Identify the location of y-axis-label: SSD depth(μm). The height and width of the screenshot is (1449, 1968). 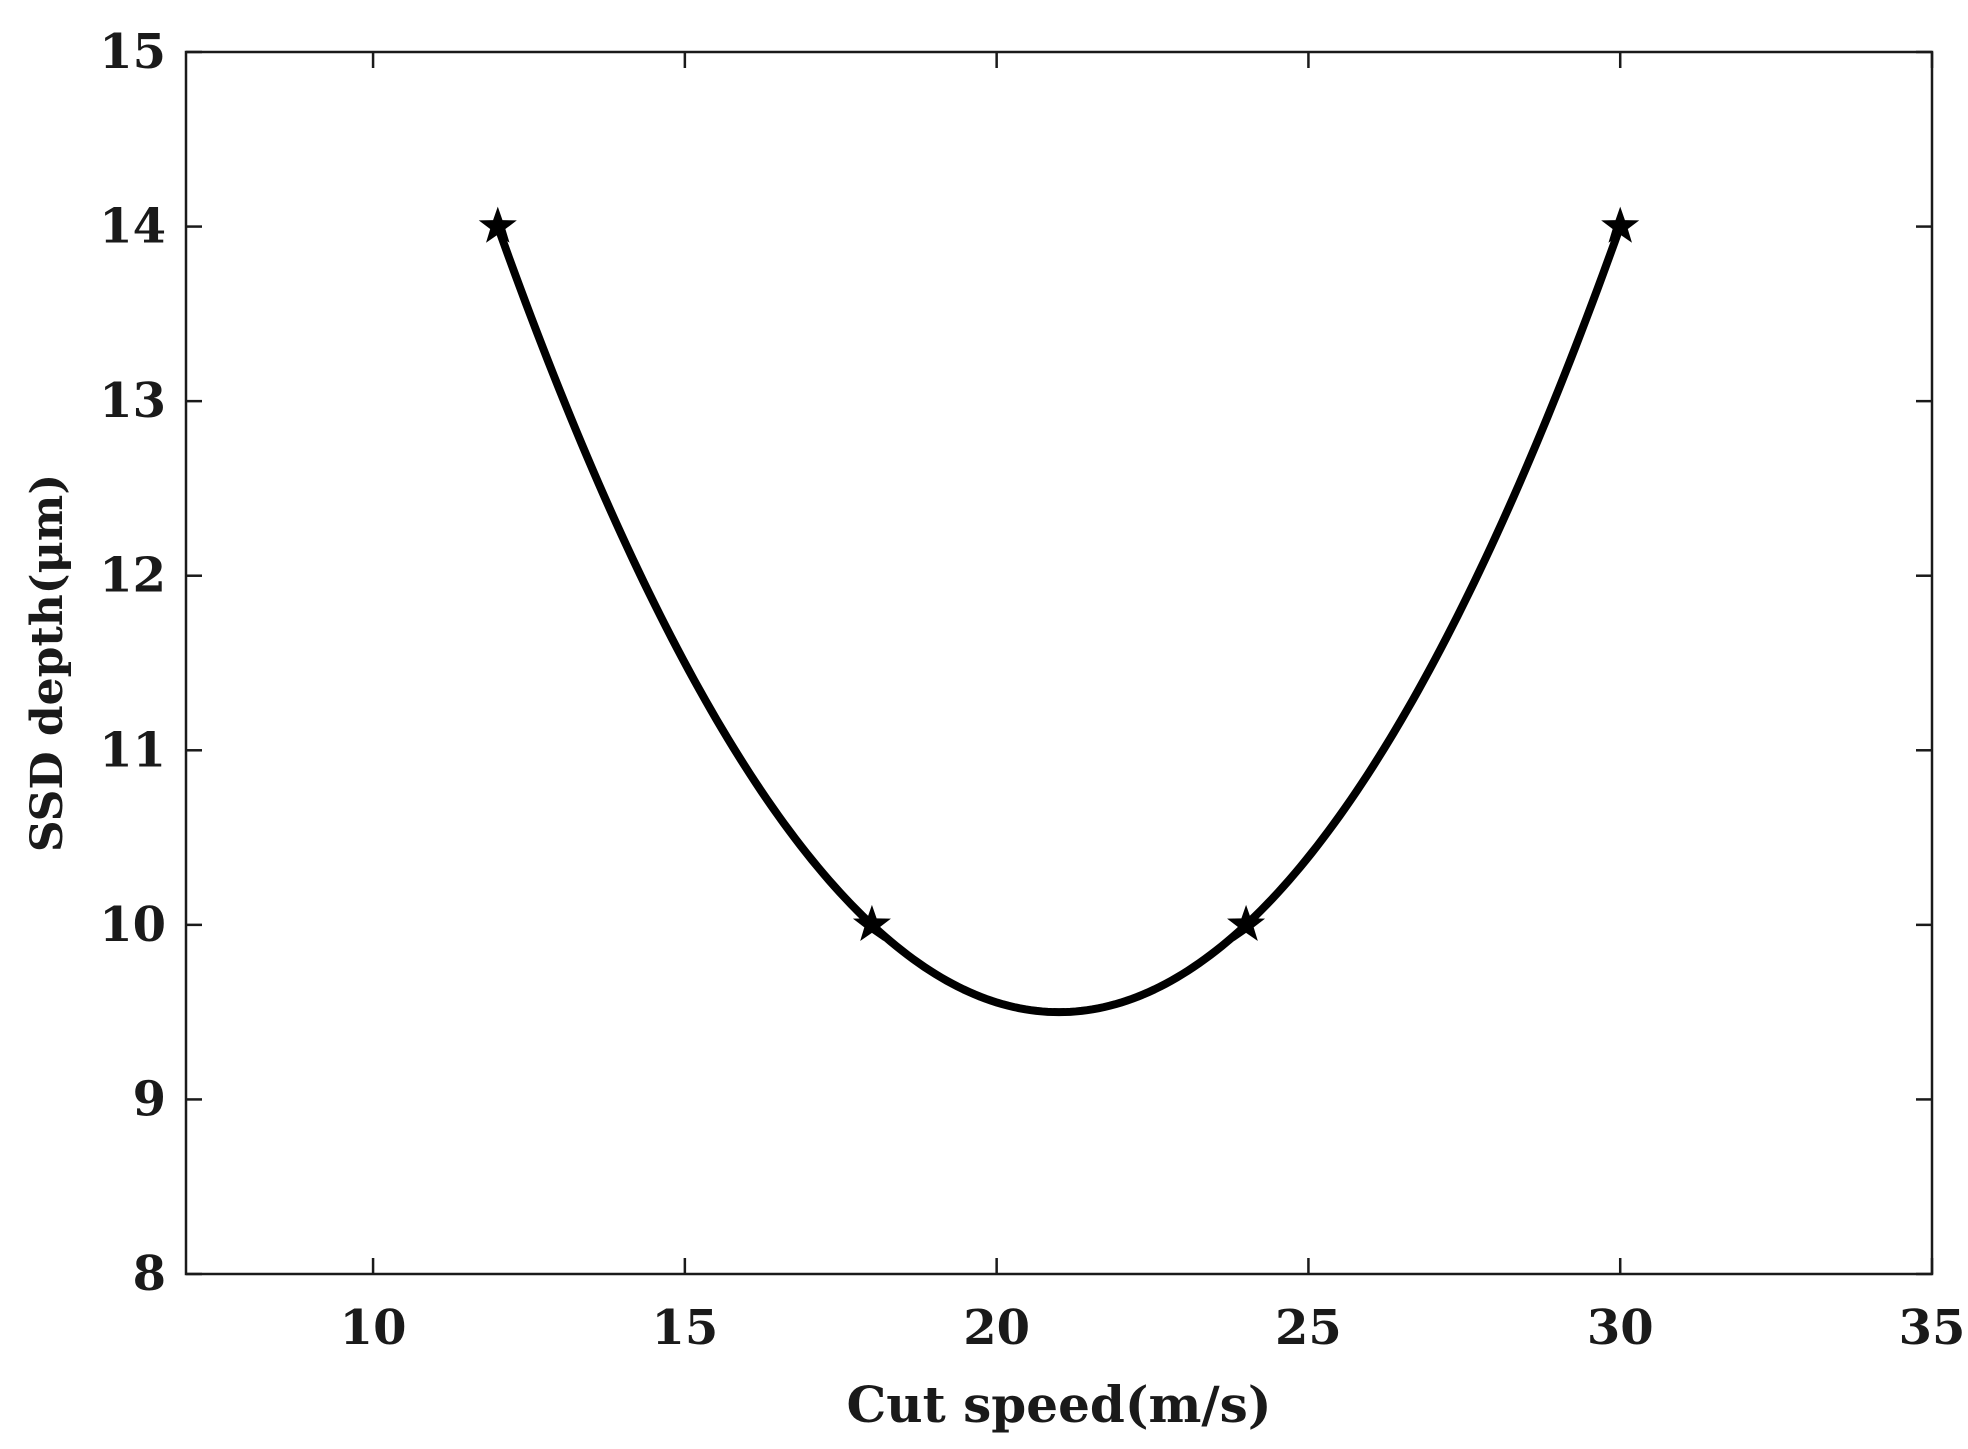
(47, 663).